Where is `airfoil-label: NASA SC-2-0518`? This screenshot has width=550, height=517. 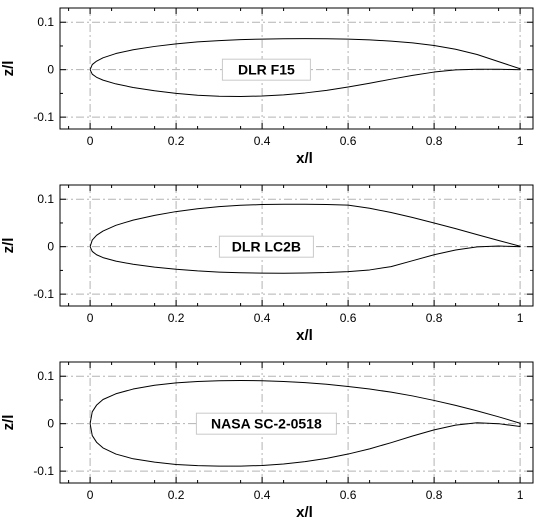
airfoil-label: NASA SC-2-0518 is located at coordinates (266, 424).